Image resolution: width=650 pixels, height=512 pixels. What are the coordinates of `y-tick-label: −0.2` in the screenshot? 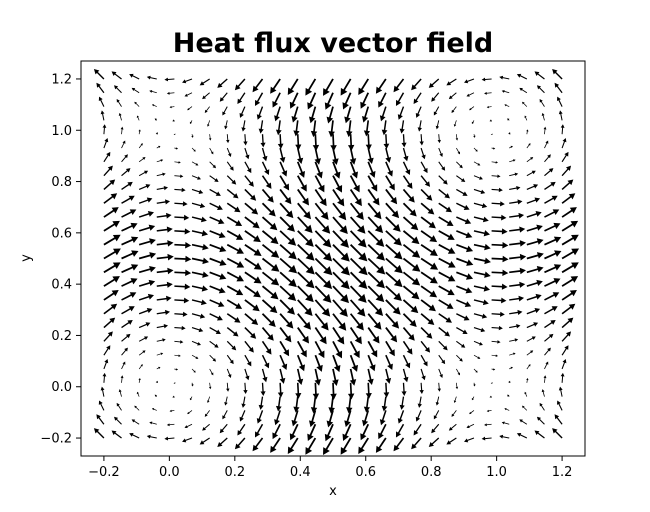 It's located at (56, 439).